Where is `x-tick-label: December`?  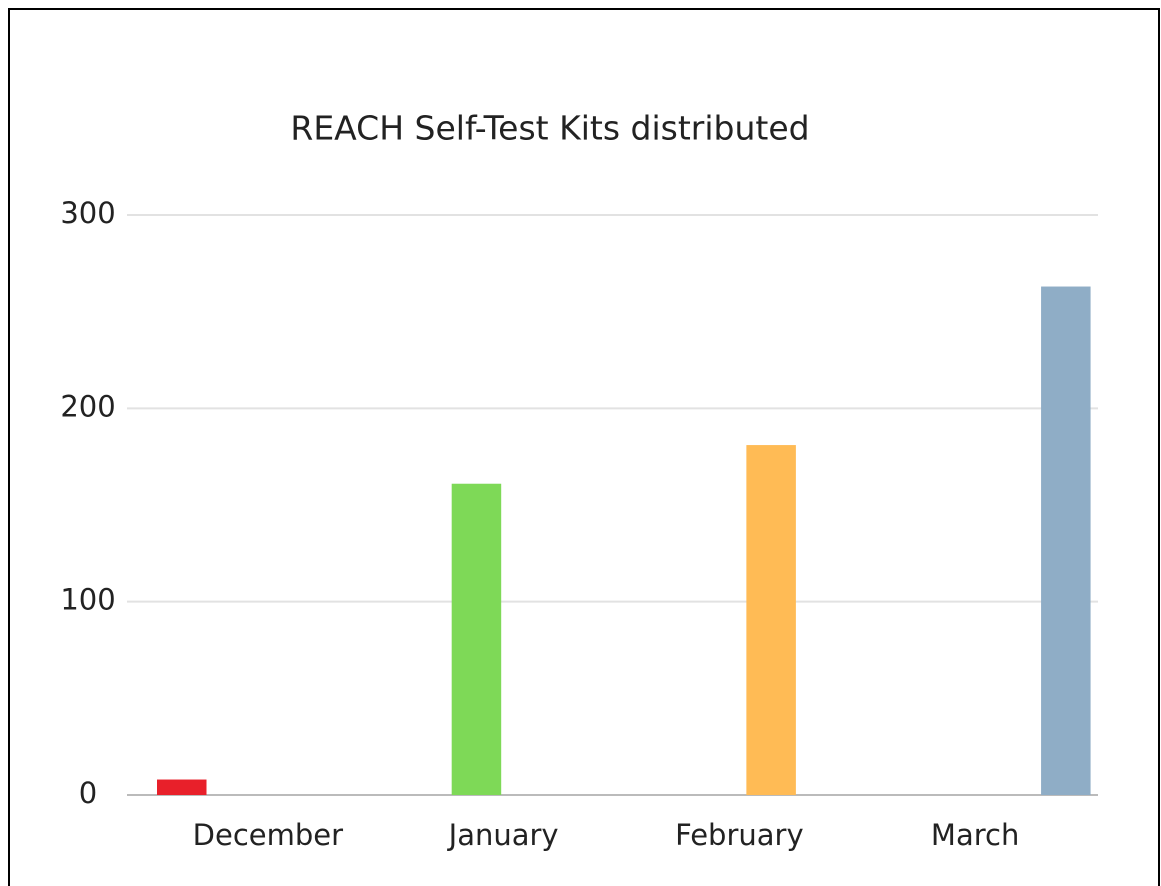
x-tick-label: December is located at coordinates (268, 835).